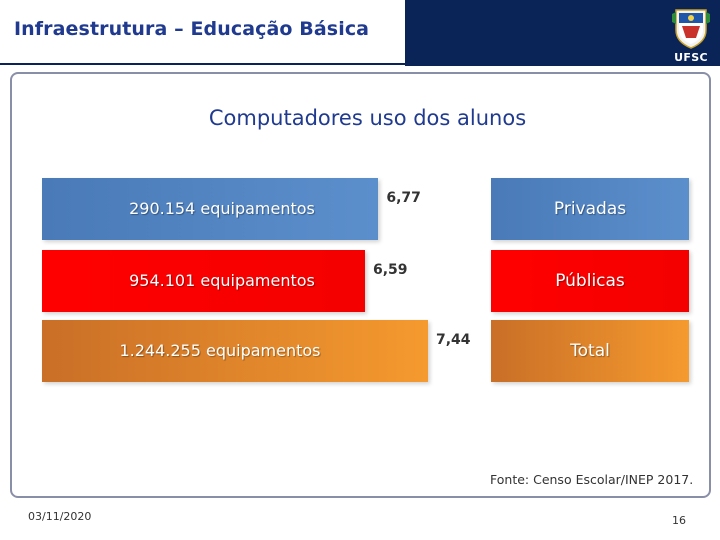  What do you see at coordinates (679, 520) in the screenshot?
I see `page-number: 16` at bounding box center [679, 520].